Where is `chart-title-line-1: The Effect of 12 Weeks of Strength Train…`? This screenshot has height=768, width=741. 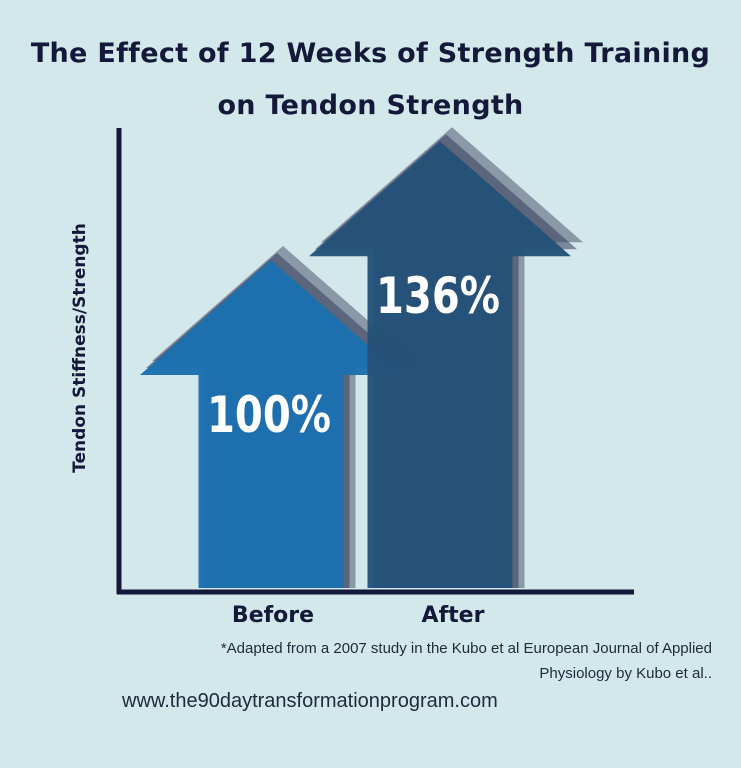
chart-title-line-1: The Effect of 12 Weeks of Strength Train… is located at coordinates (370, 53).